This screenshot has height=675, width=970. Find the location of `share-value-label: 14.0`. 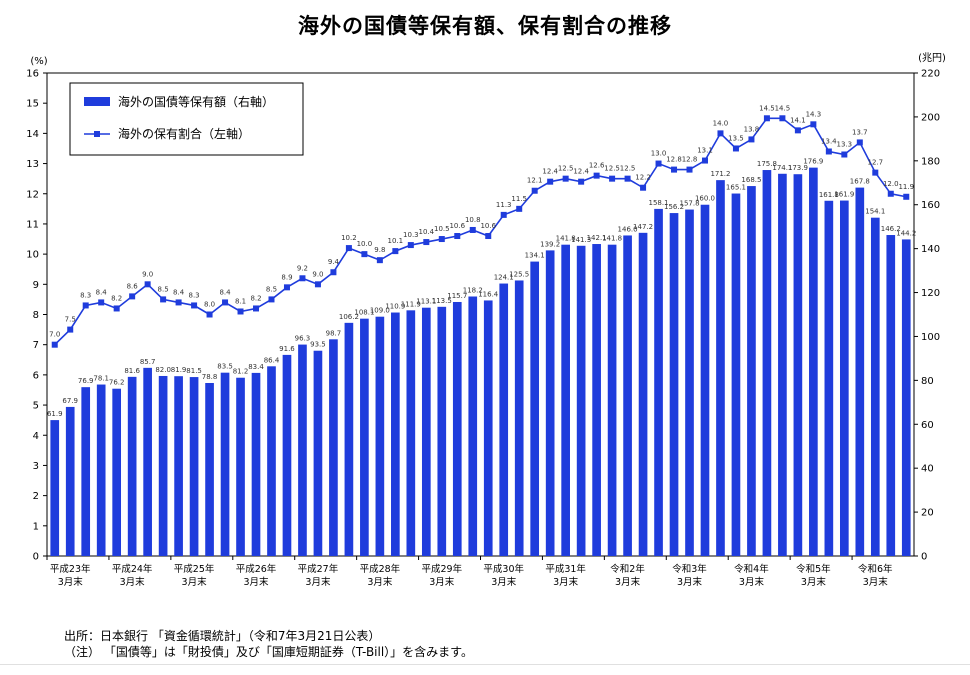

share-value-label: 14.0 is located at coordinates (721, 123).